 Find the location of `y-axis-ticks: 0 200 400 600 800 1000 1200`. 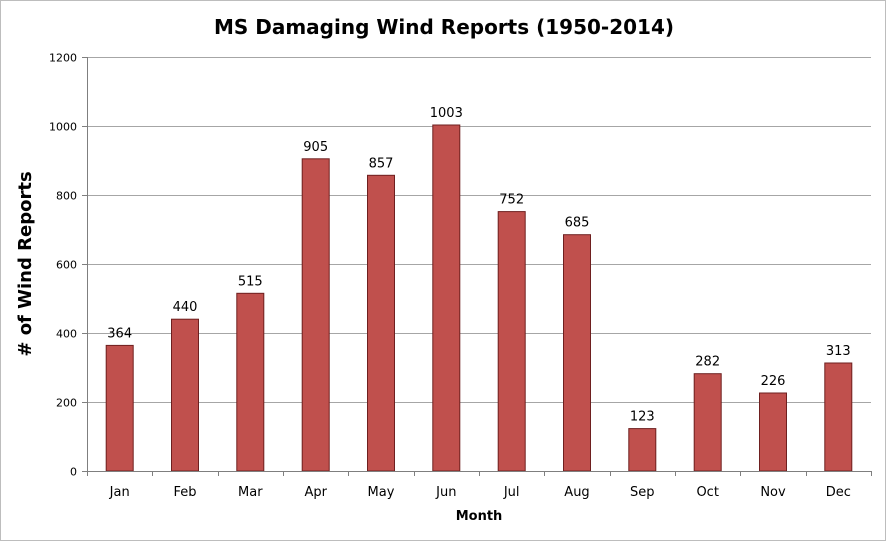

y-axis-ticks: 0 200 400 600 800 1000 1200 is located at coordinates (68, 265).